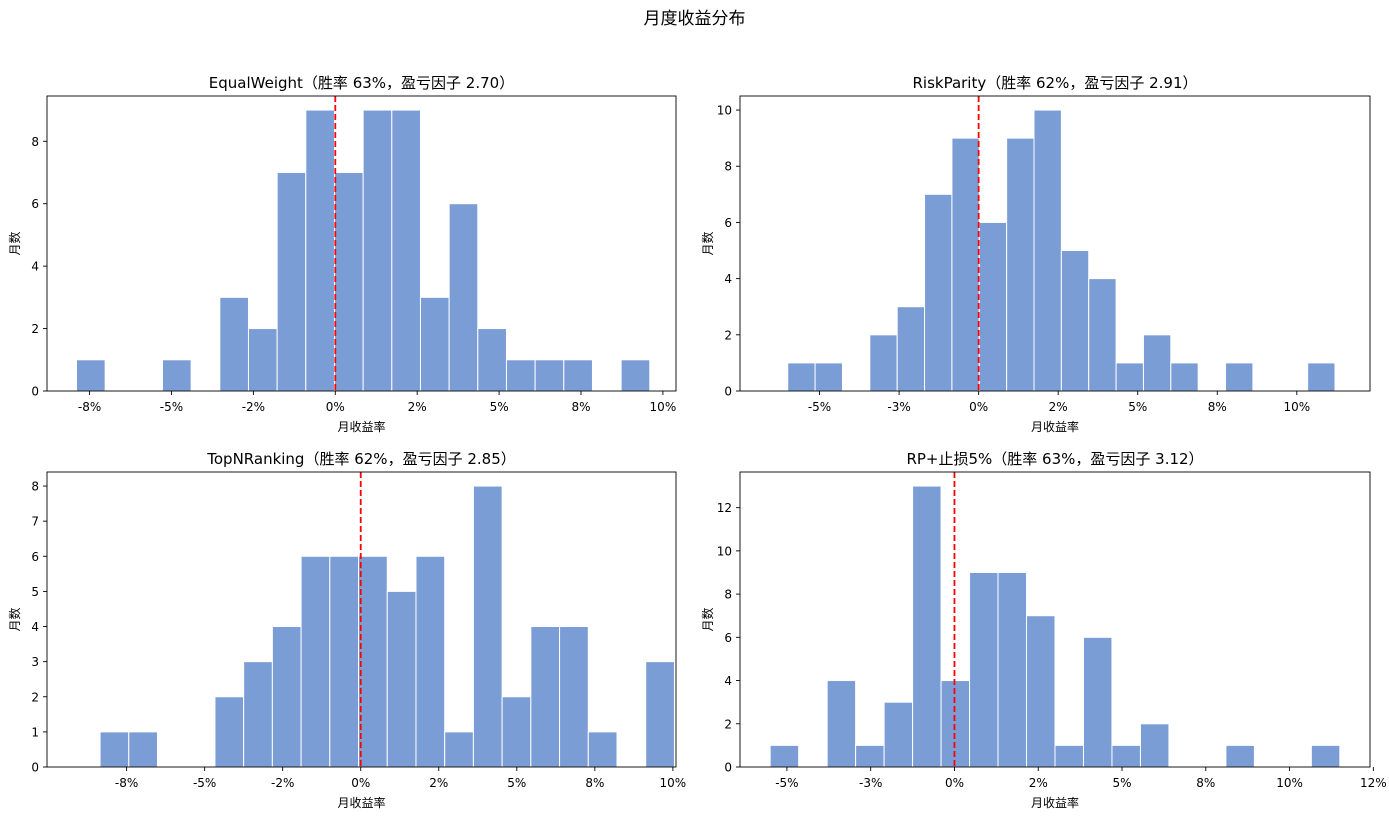 This screenshot has width=1389, height=820. Describe the element at coordinates (35, 662) in the screenshot. I see `y-tick-label: 3` at that location.